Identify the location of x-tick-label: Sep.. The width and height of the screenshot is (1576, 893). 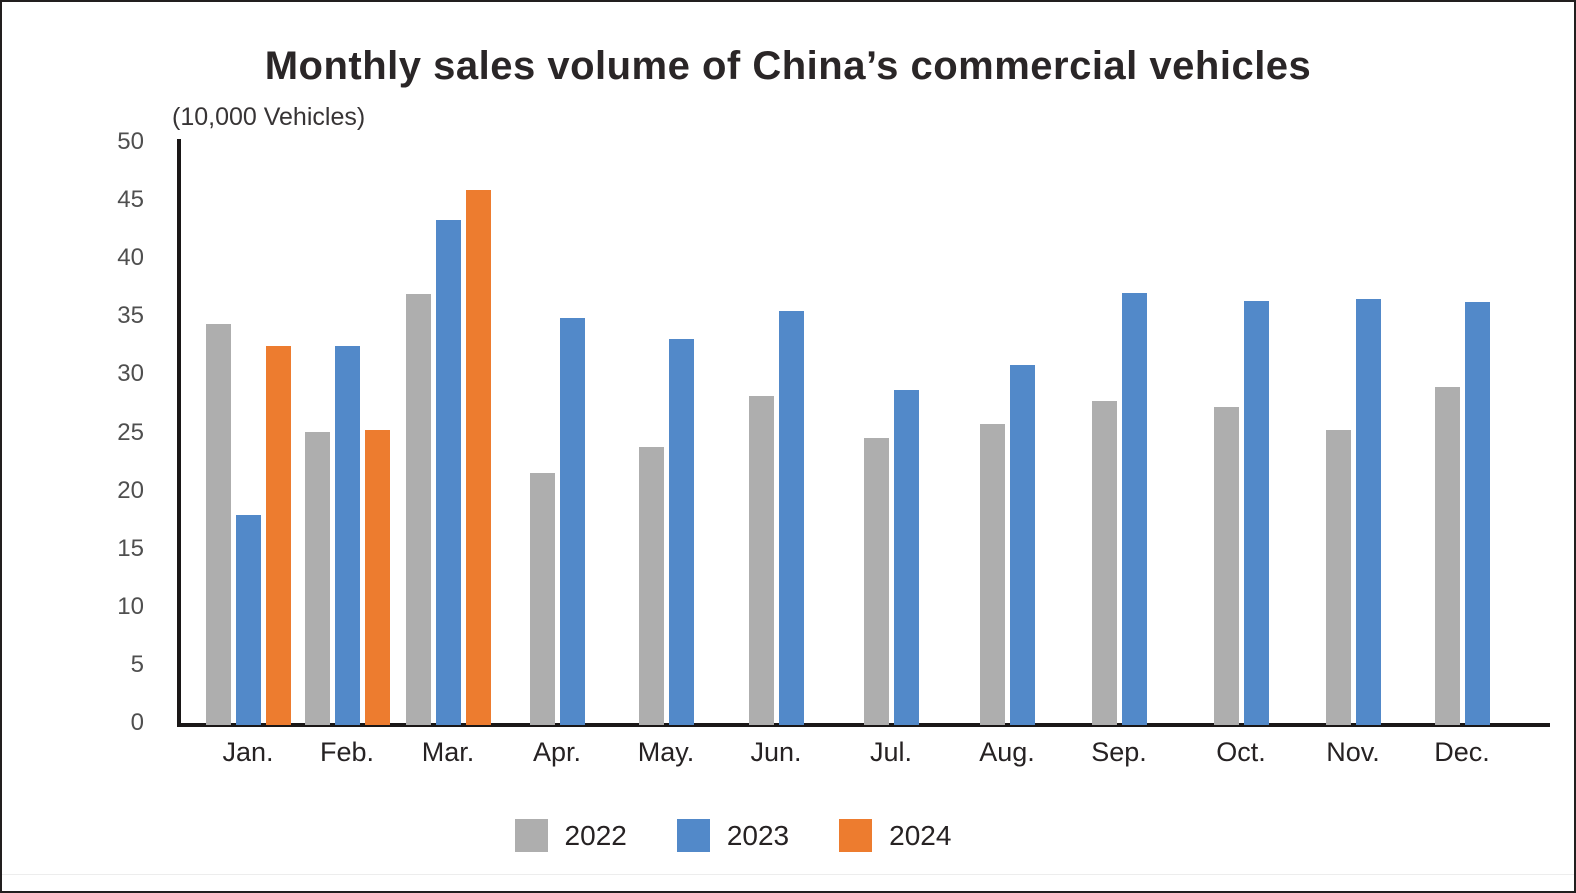
(1119, 752).